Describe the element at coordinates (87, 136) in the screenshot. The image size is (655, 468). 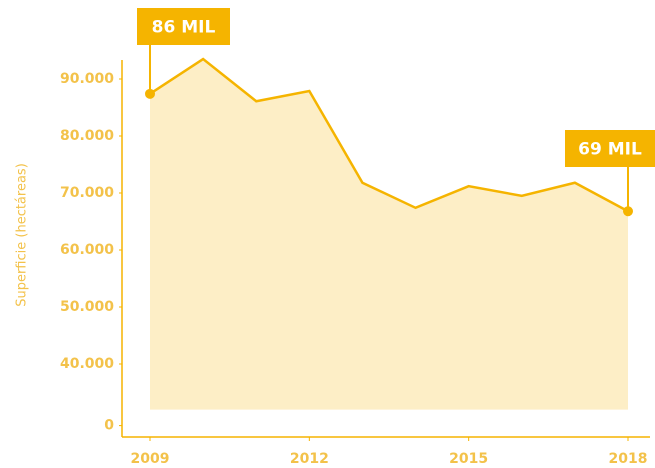
I see `y-tick-label: 80.000` at that location.